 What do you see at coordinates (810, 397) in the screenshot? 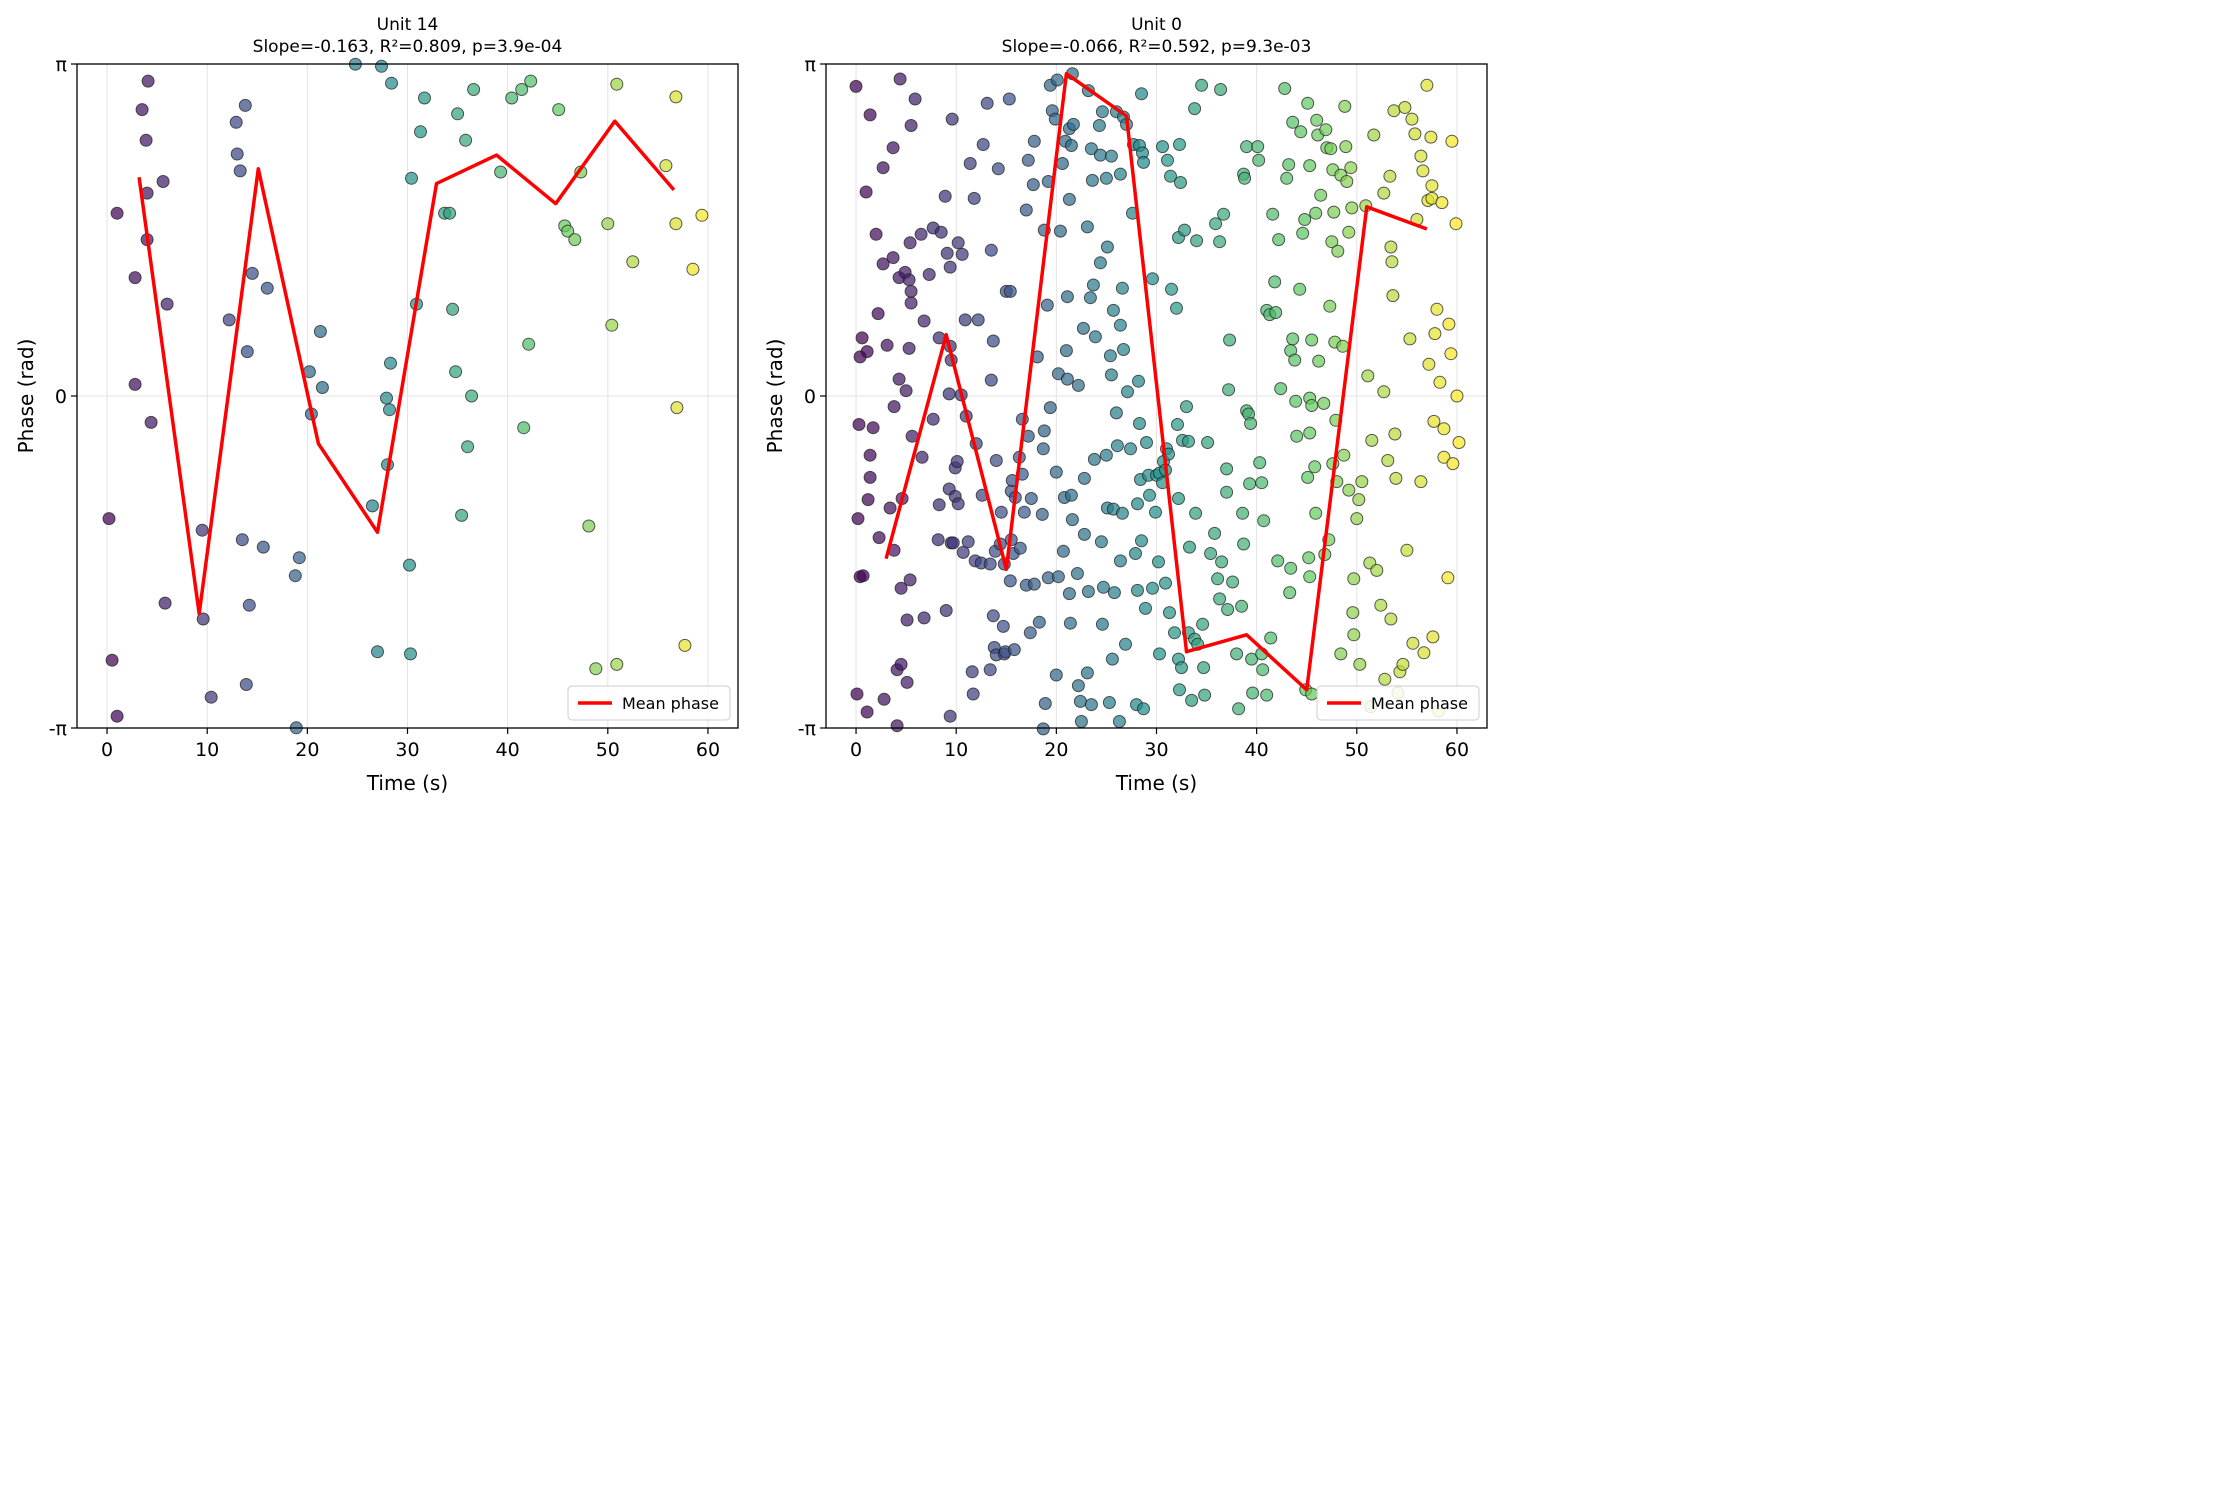
I see `y-tick-label: 0` at bounding box center [810, 397].